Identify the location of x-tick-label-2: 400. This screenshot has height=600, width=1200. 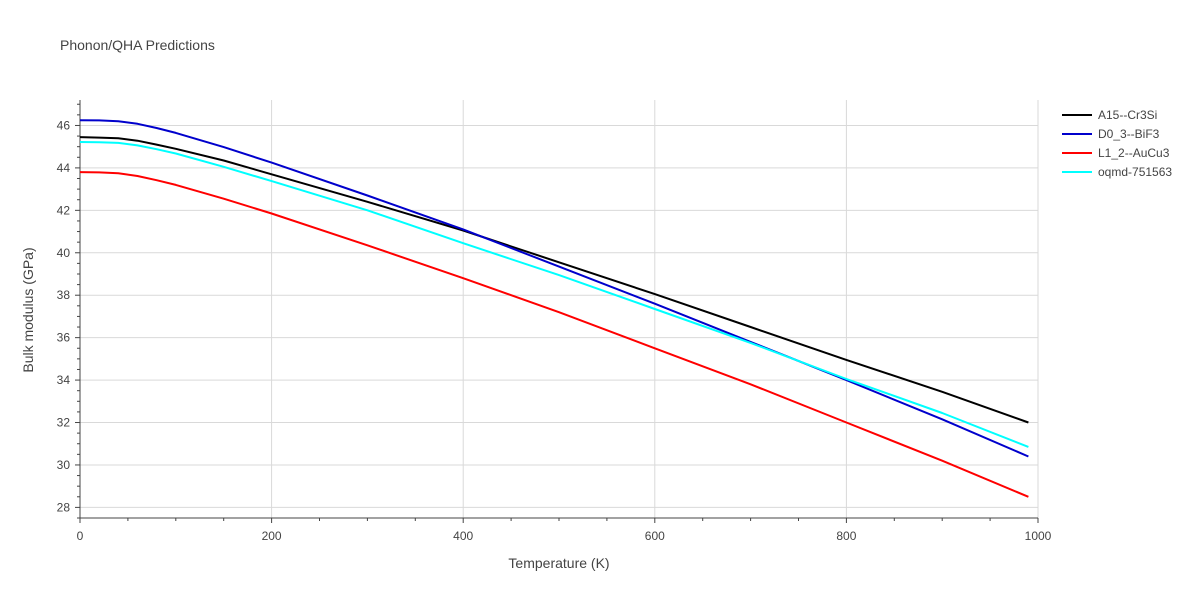
(463, 536).